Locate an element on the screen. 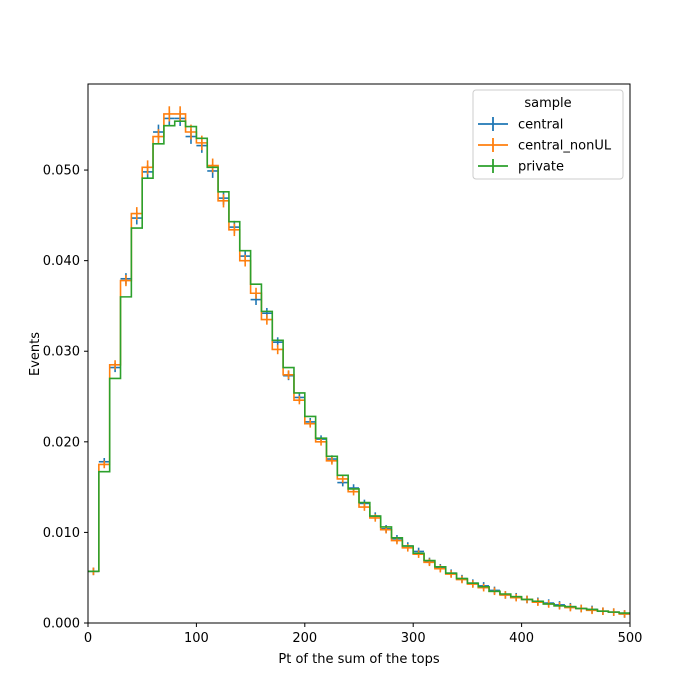  x-tick-label: 0 is located at coordinates (88, 638).